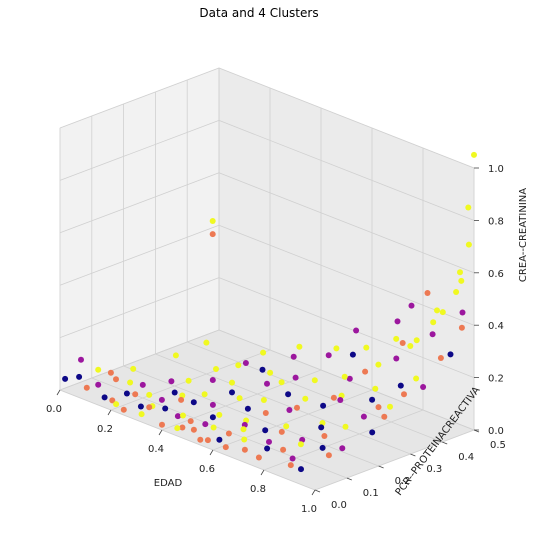 This screenshot has height=534, width=538. Describe the element at coordinates (434, 469) in the screenshot. I see `y-tick-label: 0.3` at that location.